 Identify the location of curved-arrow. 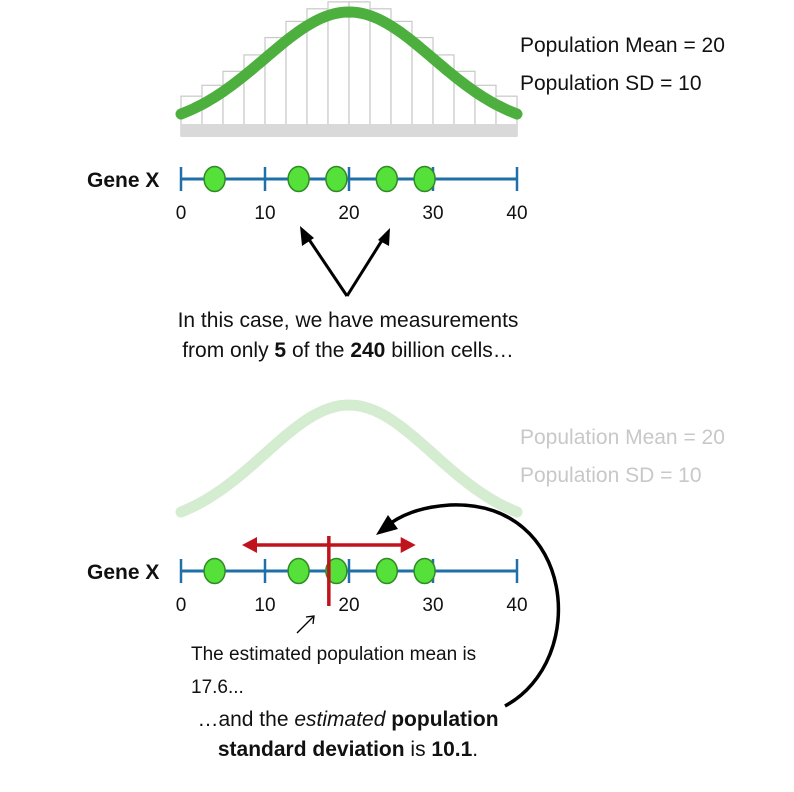
(471, 605).